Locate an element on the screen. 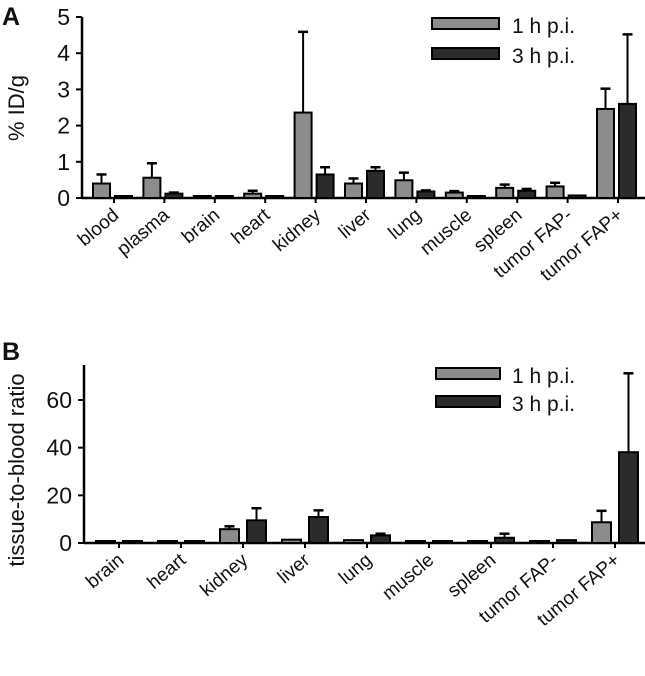  bar-plasma-1h is located at coordinates (152, 187).